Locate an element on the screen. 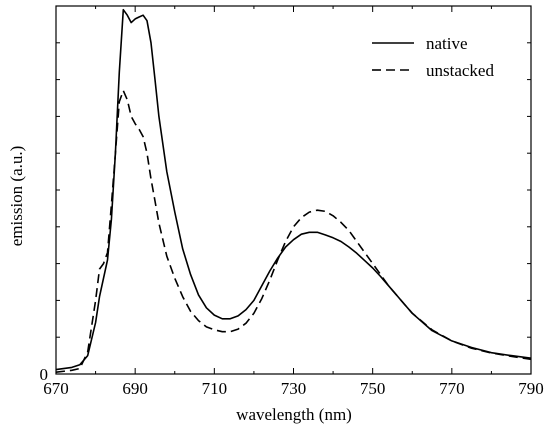  x-tick-label: 690 is located at coordinates (135, 388).